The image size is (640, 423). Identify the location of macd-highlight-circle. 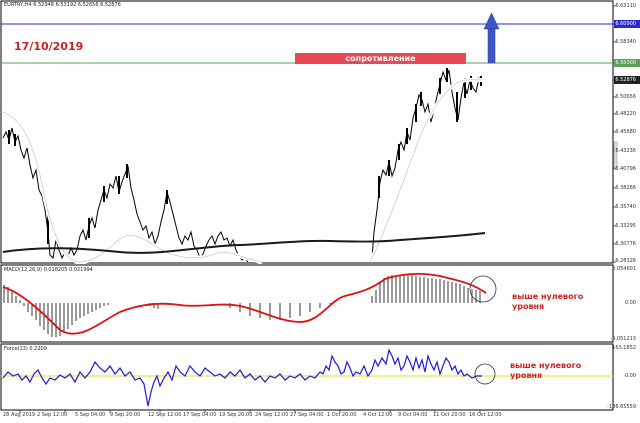
(483, 289).